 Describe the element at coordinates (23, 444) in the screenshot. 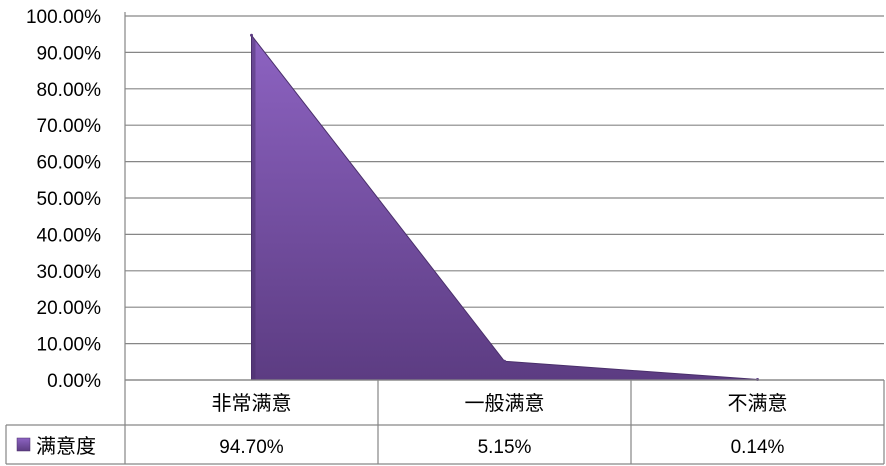

I see `legend-key` at that location.